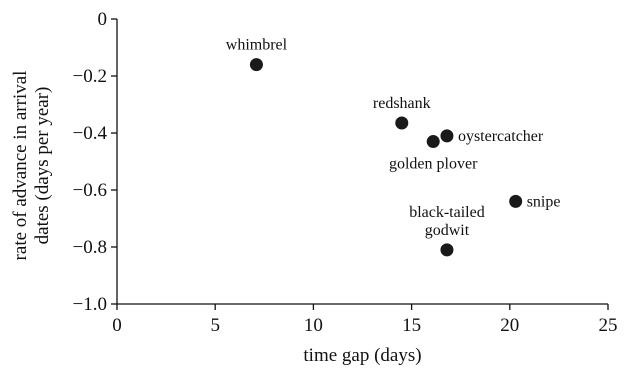  I want to click on point-label: black-tailed godwit, so click(447, 221).